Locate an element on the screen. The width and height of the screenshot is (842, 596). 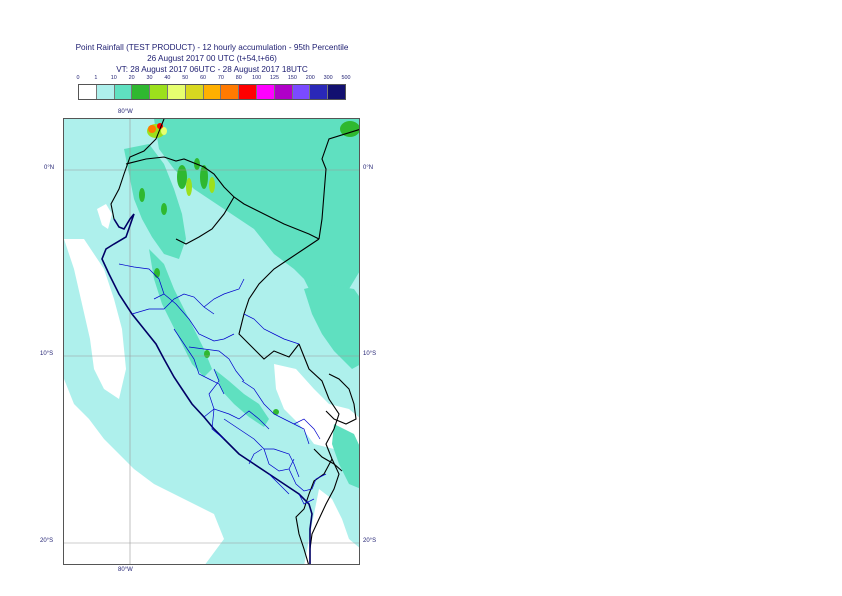
lat-label-right-10s: 10°S is located at coordinates (370, 354).